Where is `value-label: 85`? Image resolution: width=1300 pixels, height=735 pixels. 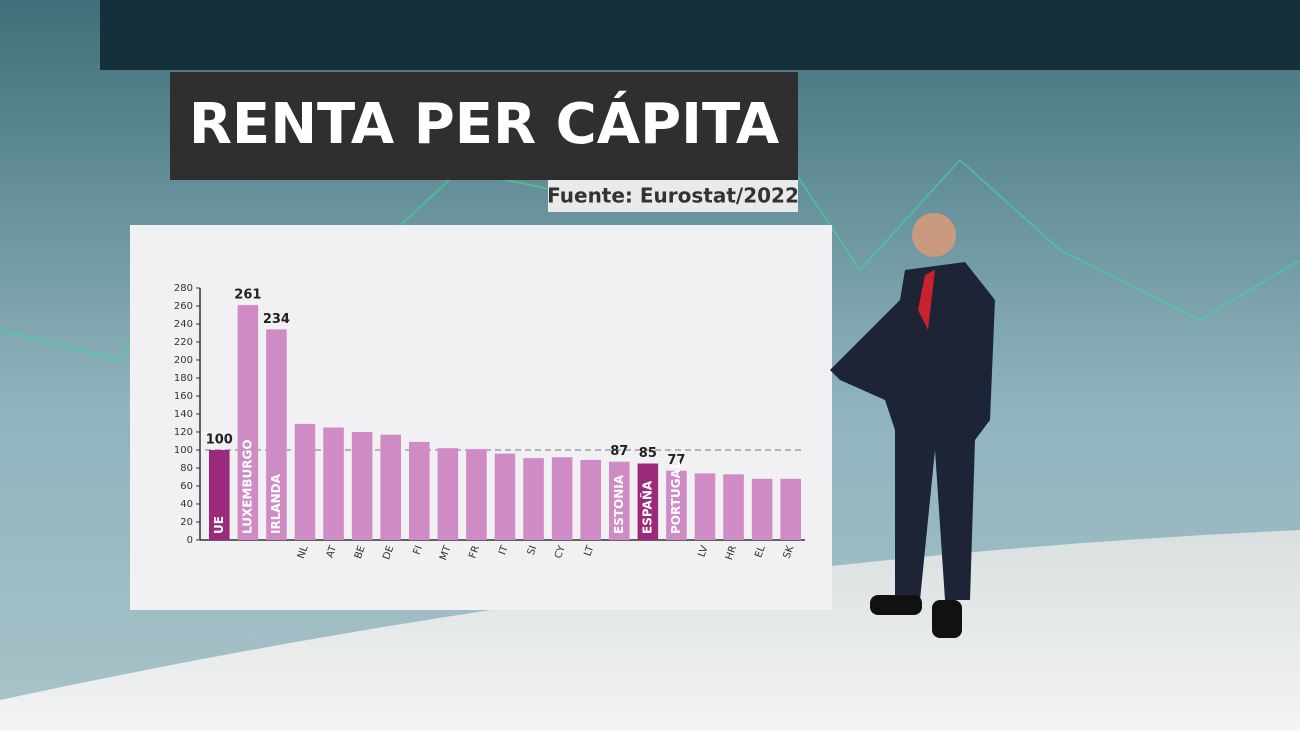 value-label: 85 is located at coordinates (648, 453).